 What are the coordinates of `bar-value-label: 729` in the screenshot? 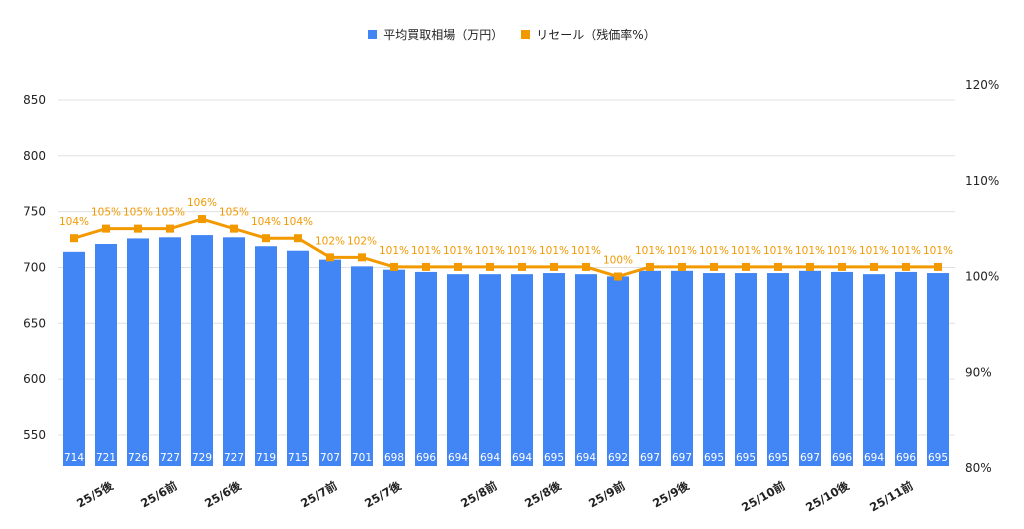 It's located at (202, 458).